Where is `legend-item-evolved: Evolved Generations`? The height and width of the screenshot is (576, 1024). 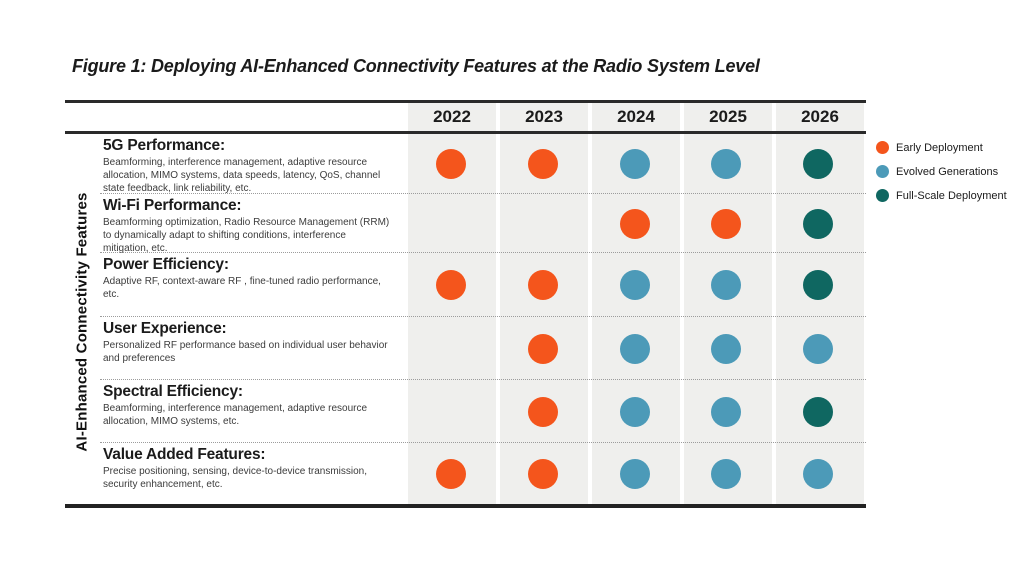
legend-item-evolved: Evolved Generations is located at coordinates (941, 171).